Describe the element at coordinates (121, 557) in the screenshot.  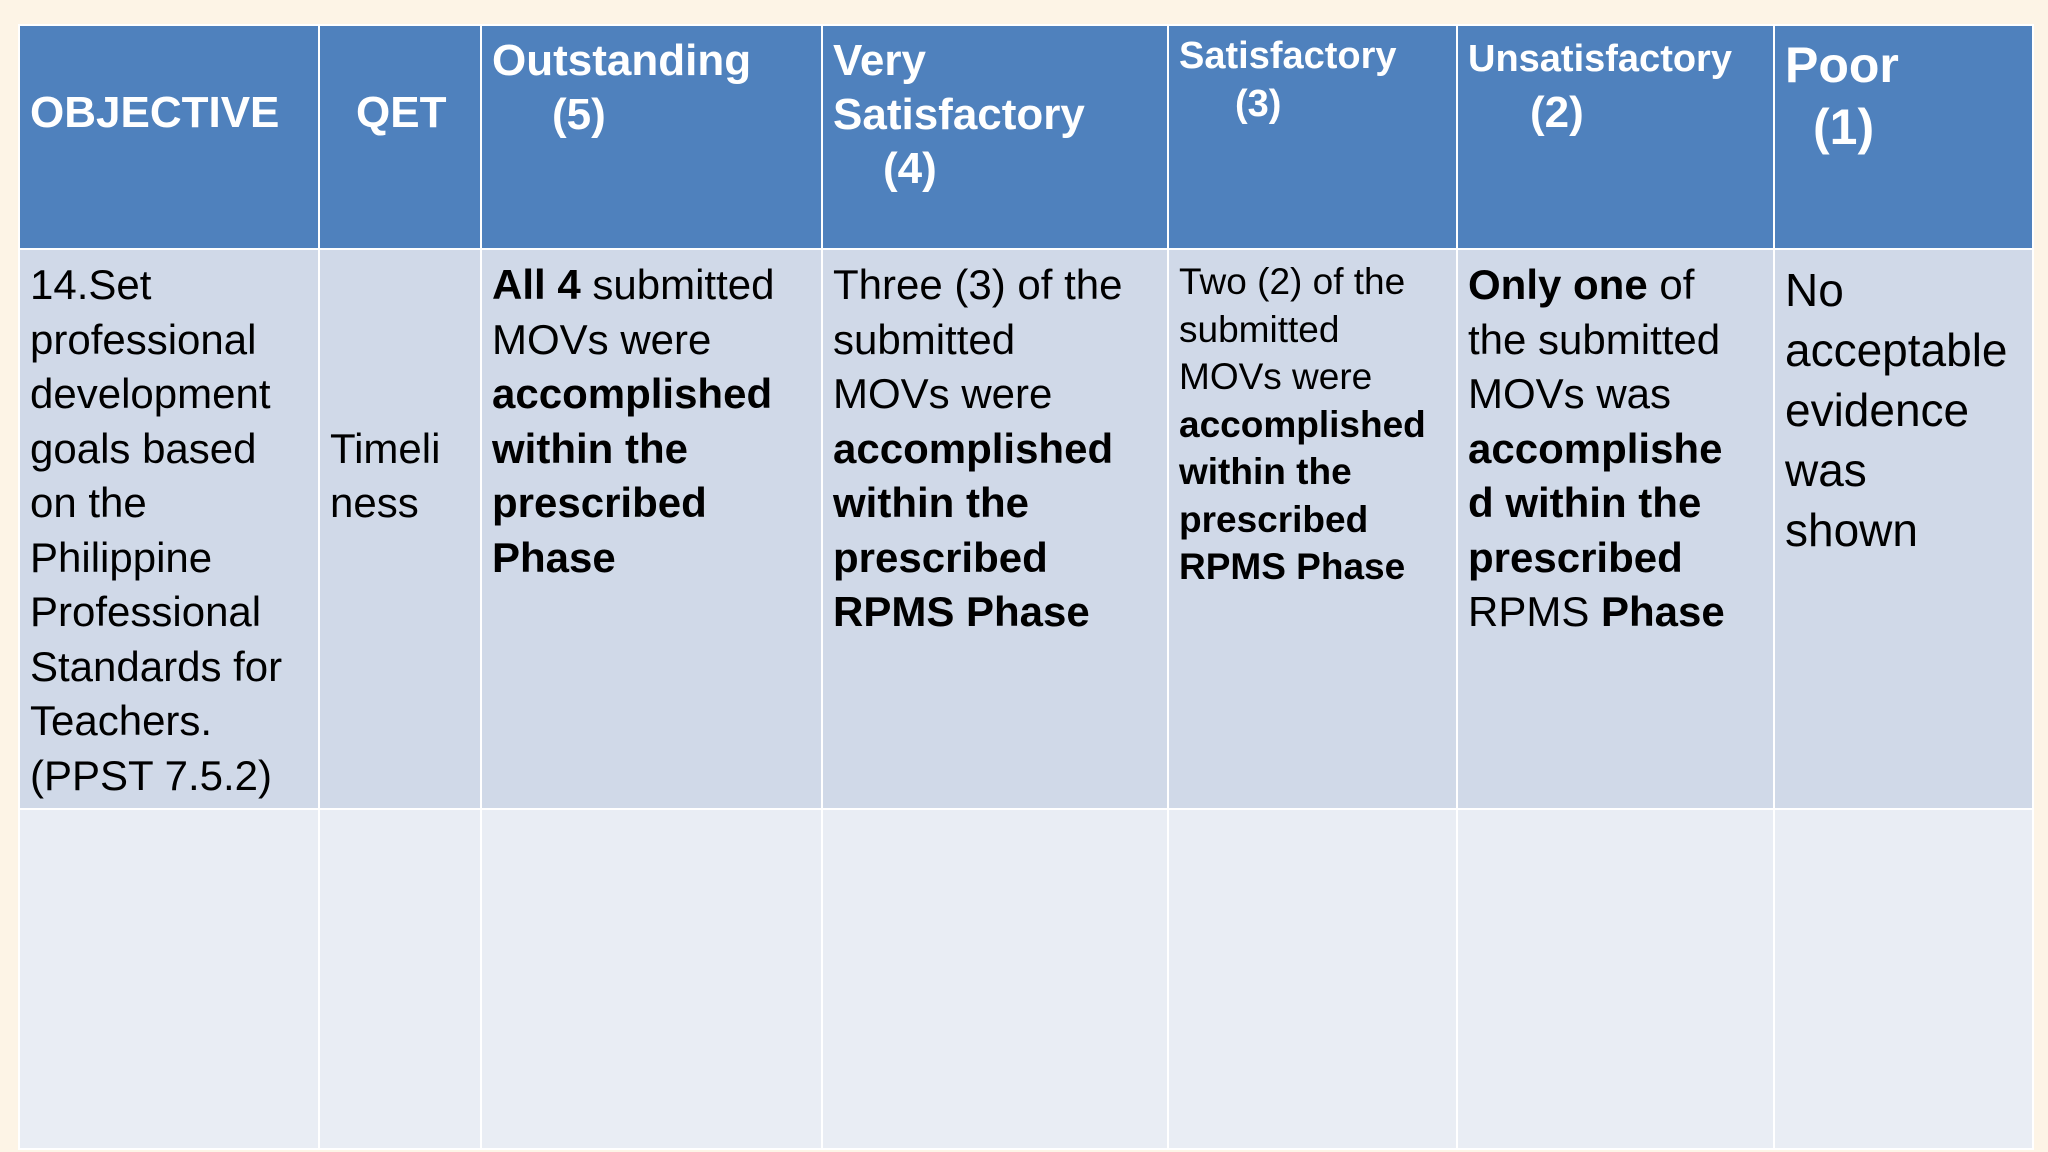
I see `objective-text-line: Philippine` at that location.